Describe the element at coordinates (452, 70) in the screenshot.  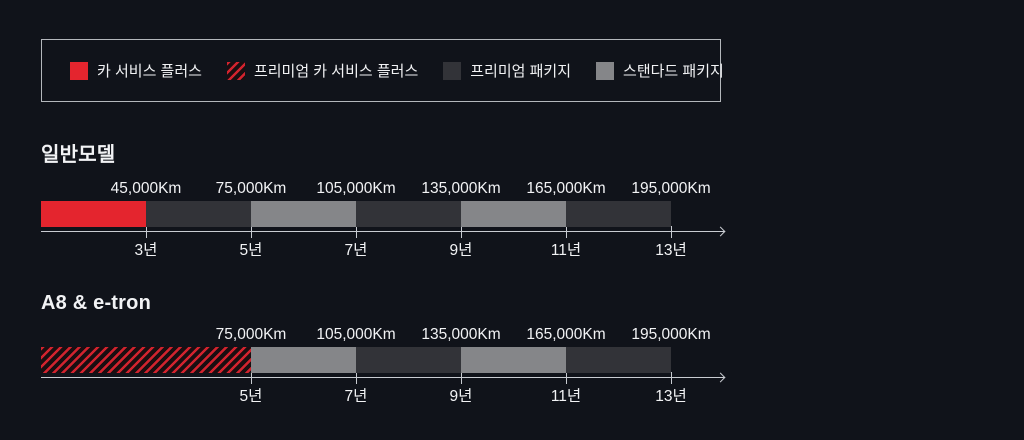
I see `dark-swatch-icon` at that location.